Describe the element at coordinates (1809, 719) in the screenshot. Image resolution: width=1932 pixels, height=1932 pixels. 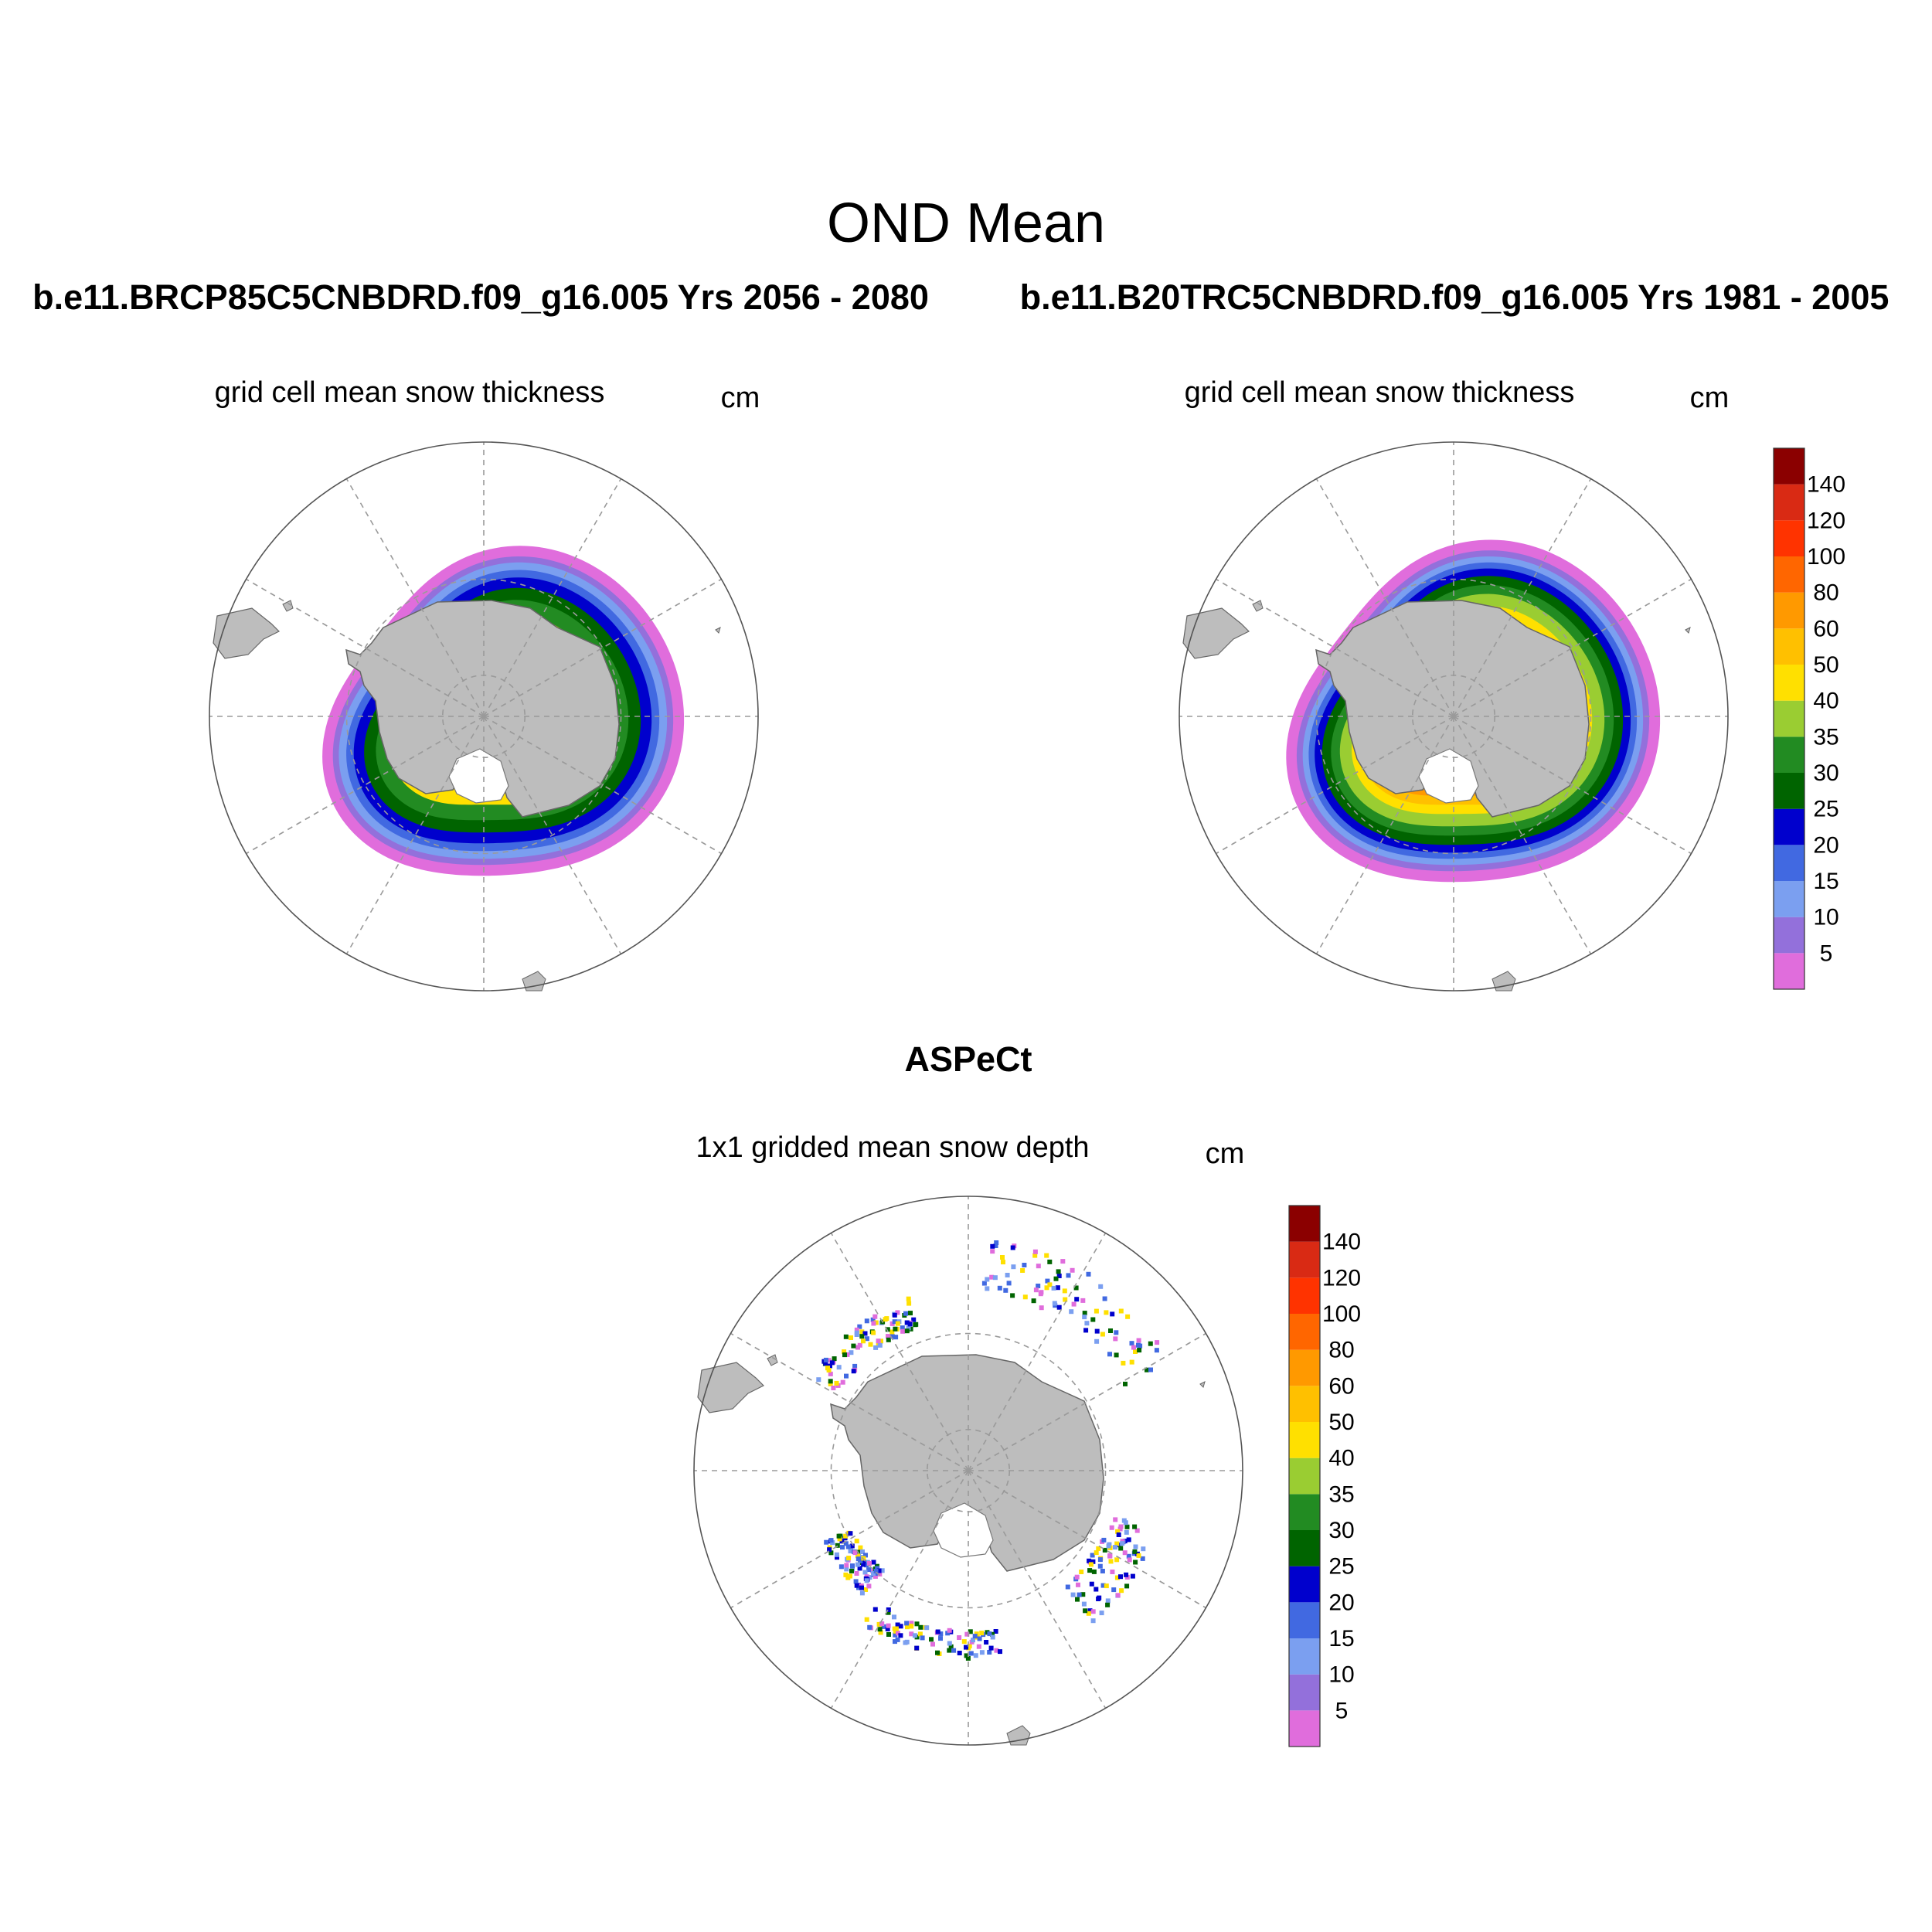
I see `colorbar-top: 5 10 15 20 25 30 35 40 50 60 80 100 120 140` at that location.